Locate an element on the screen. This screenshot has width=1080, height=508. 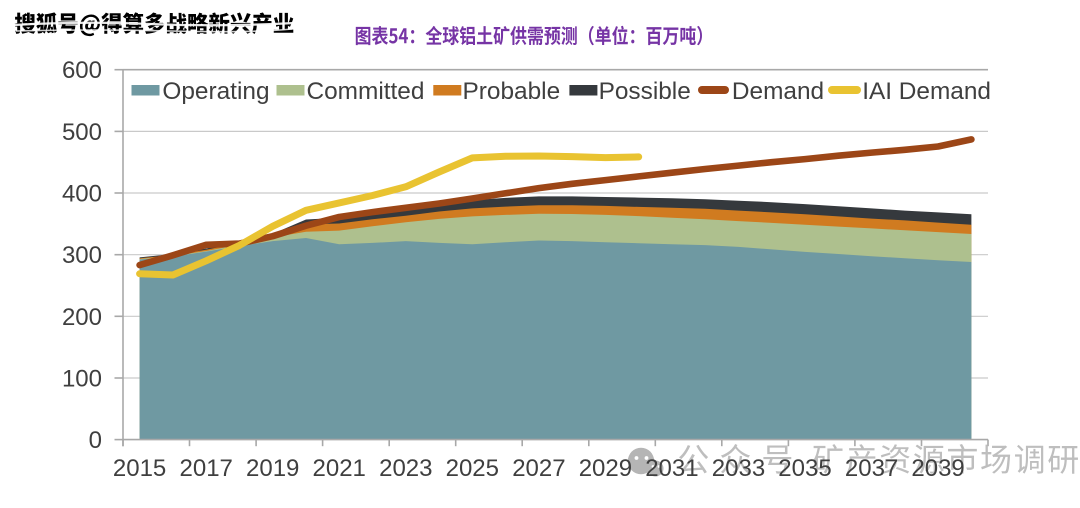
svg-text: 2025 is located at coordinates (472, 468).